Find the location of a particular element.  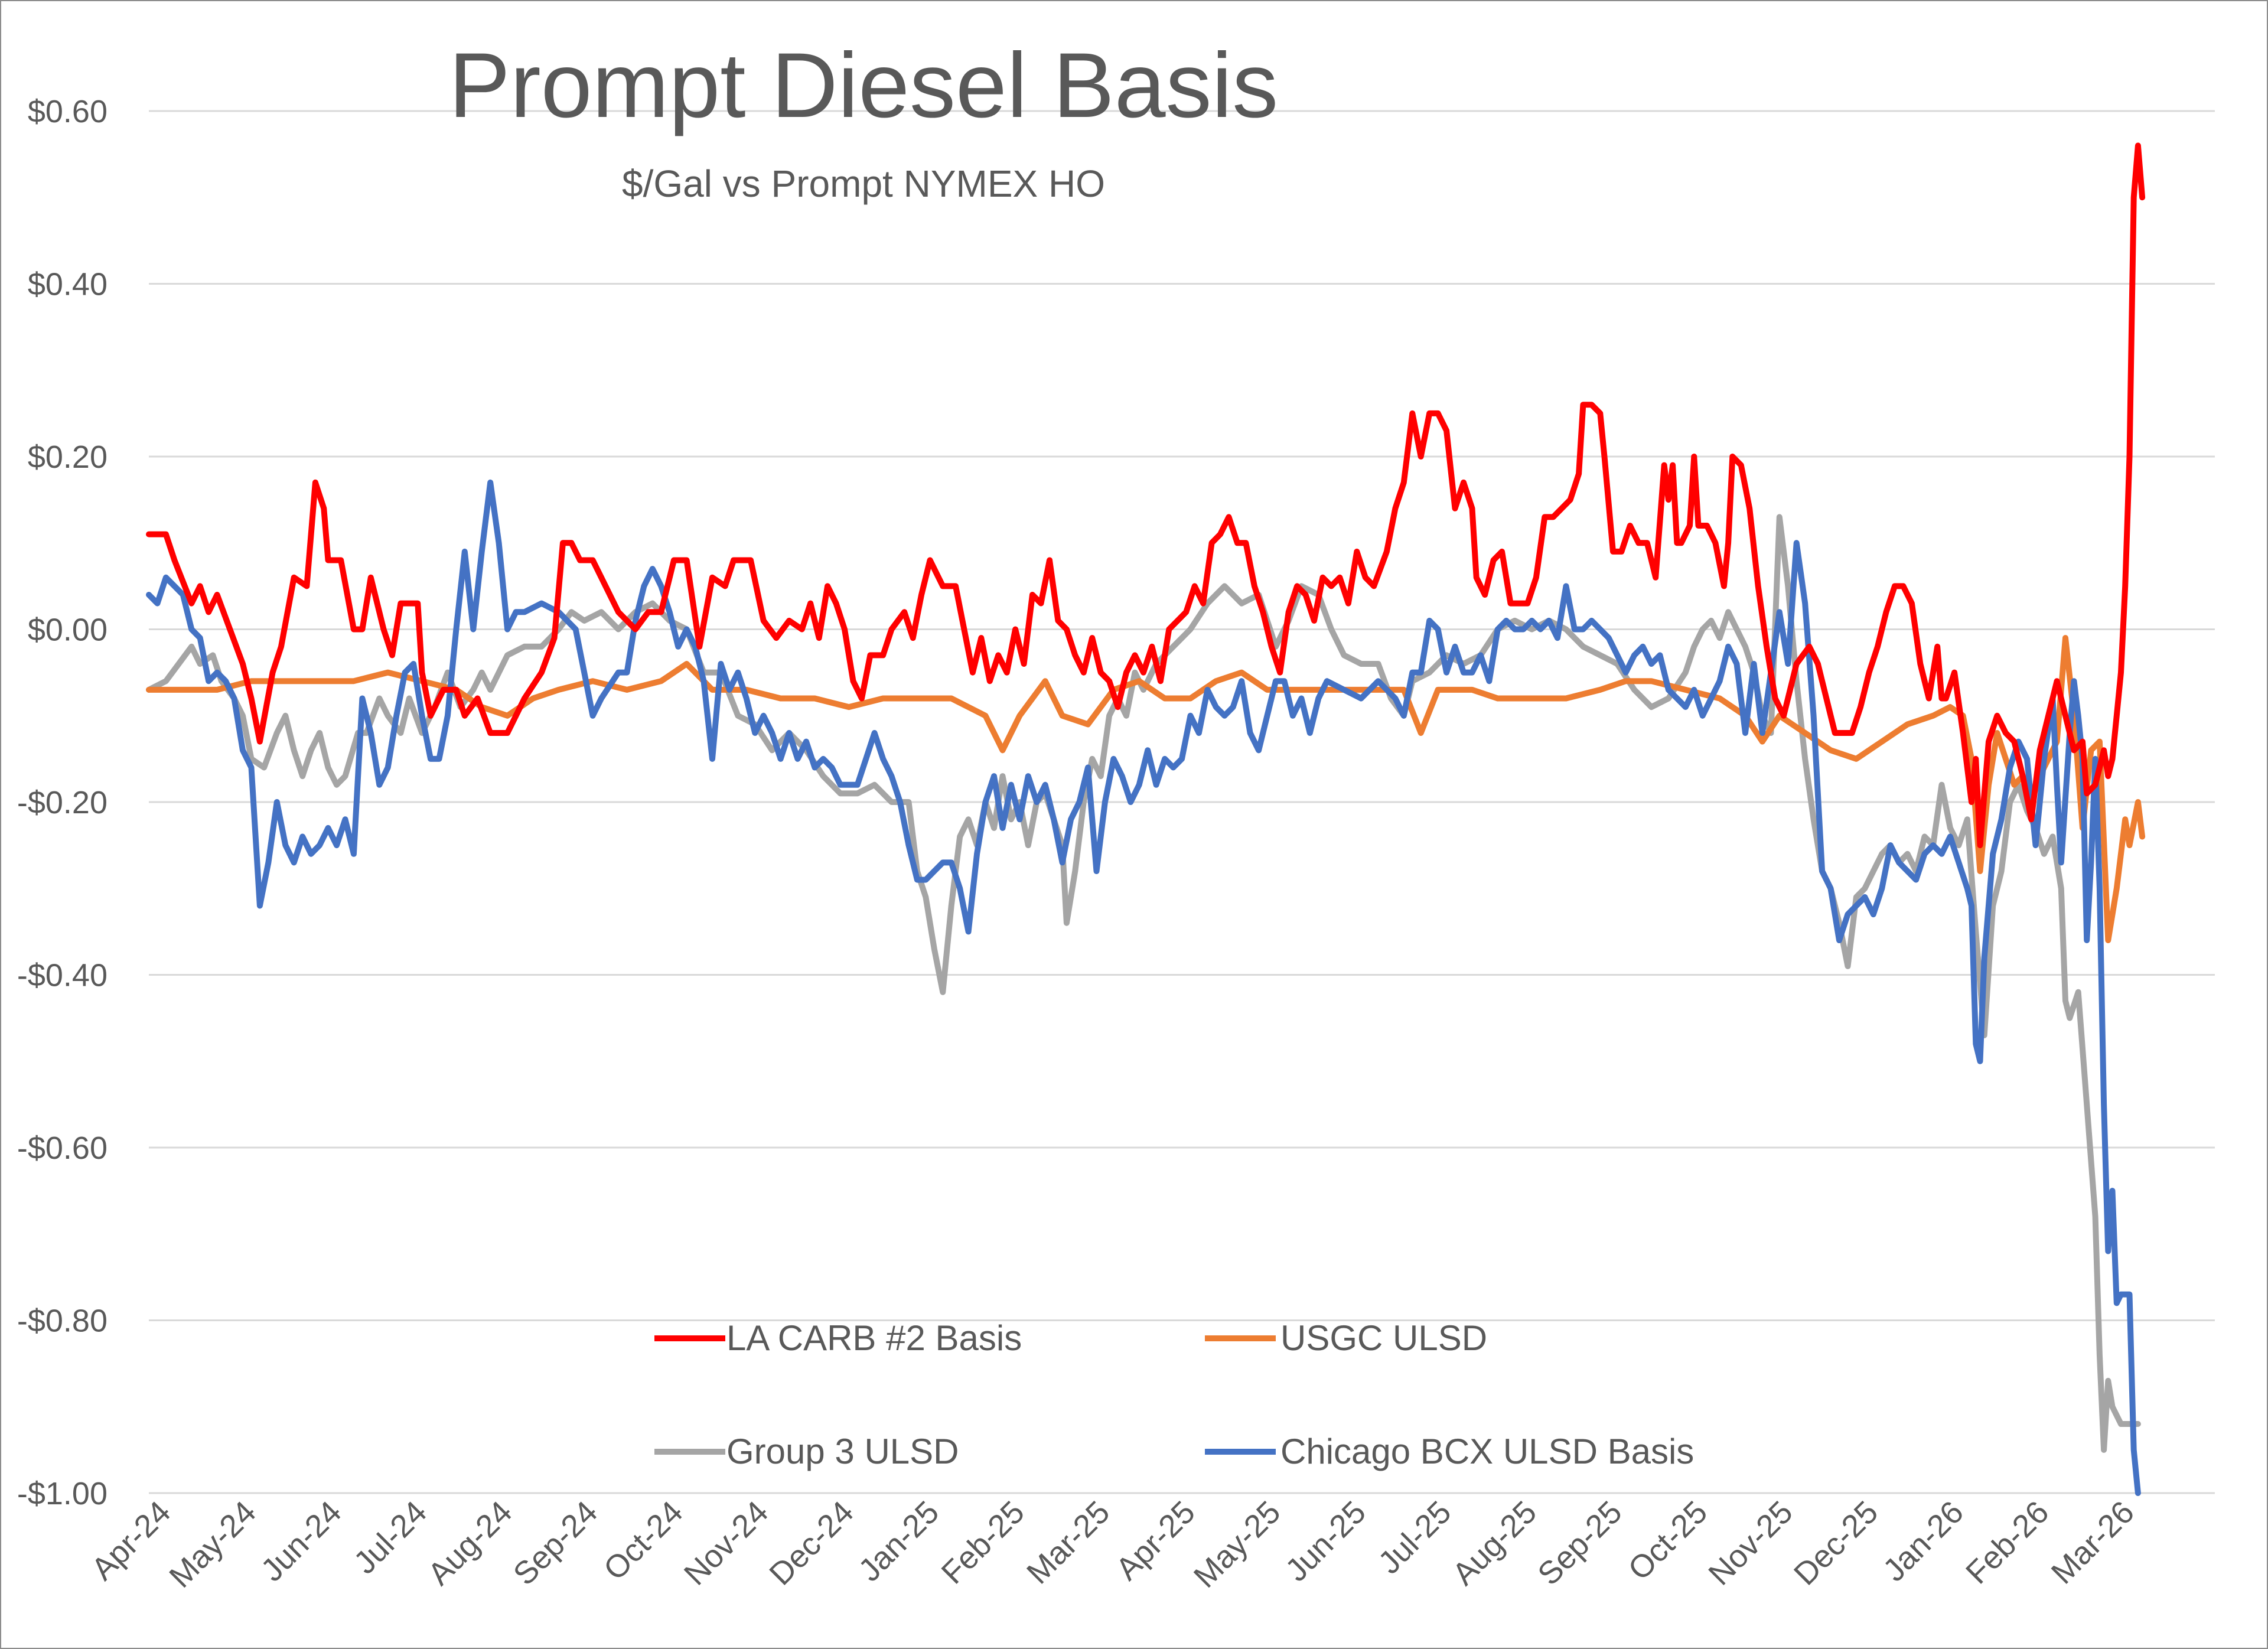

legend-item-la-carb: LA CARB #2 Basis is located at coordinates (838, 1338).